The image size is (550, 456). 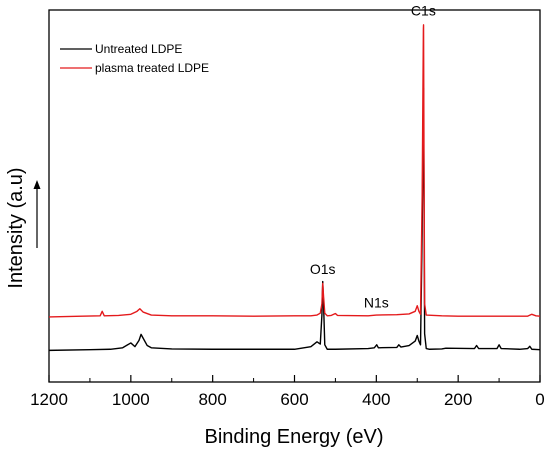 What do you see at coordinates (376, 399) in the screenshot?
I see `x-tick-label: 400` at bounding box center [376, 399].